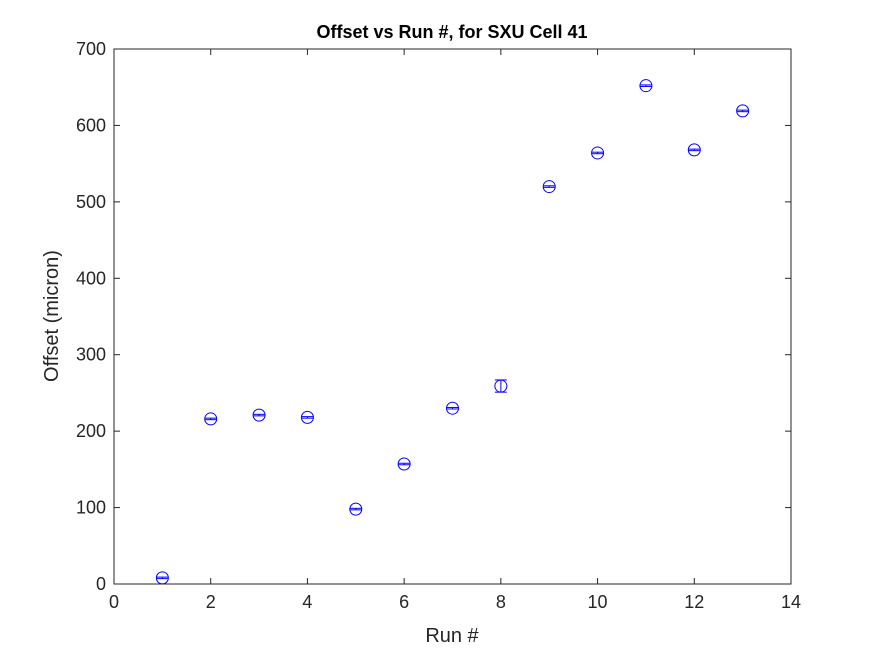  I want to click on y-tick-label: 0, so click(101, 584).